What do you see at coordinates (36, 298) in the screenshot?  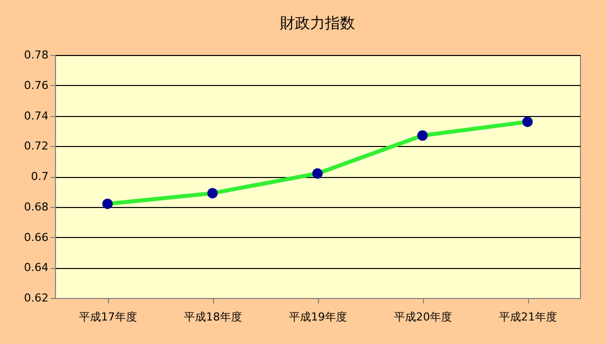 I see `y-tick-label: 0.62` at bounding box center [36, 298].